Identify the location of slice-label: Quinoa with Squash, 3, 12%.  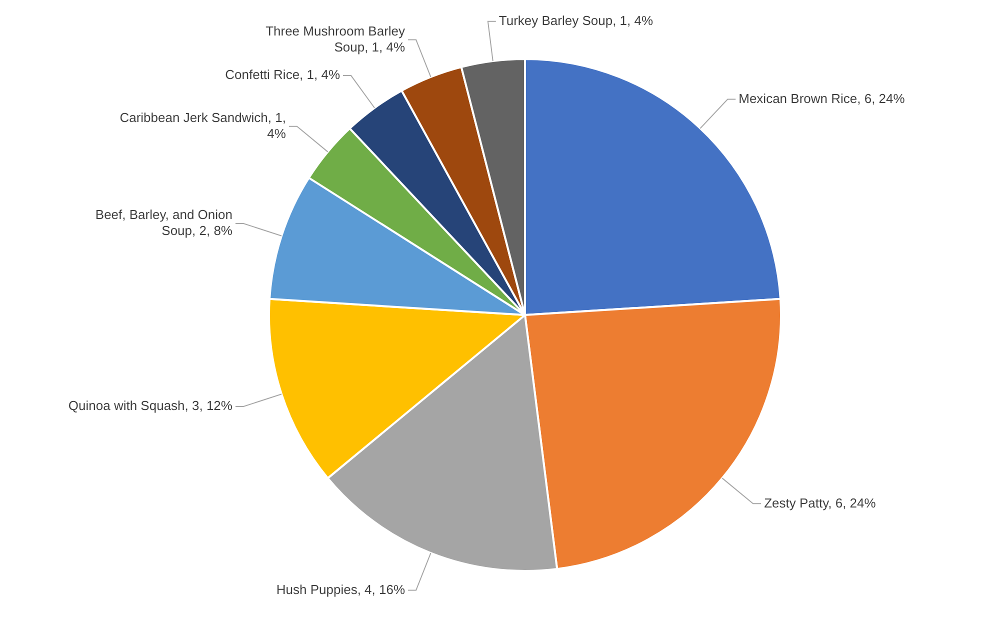
(150, 406).